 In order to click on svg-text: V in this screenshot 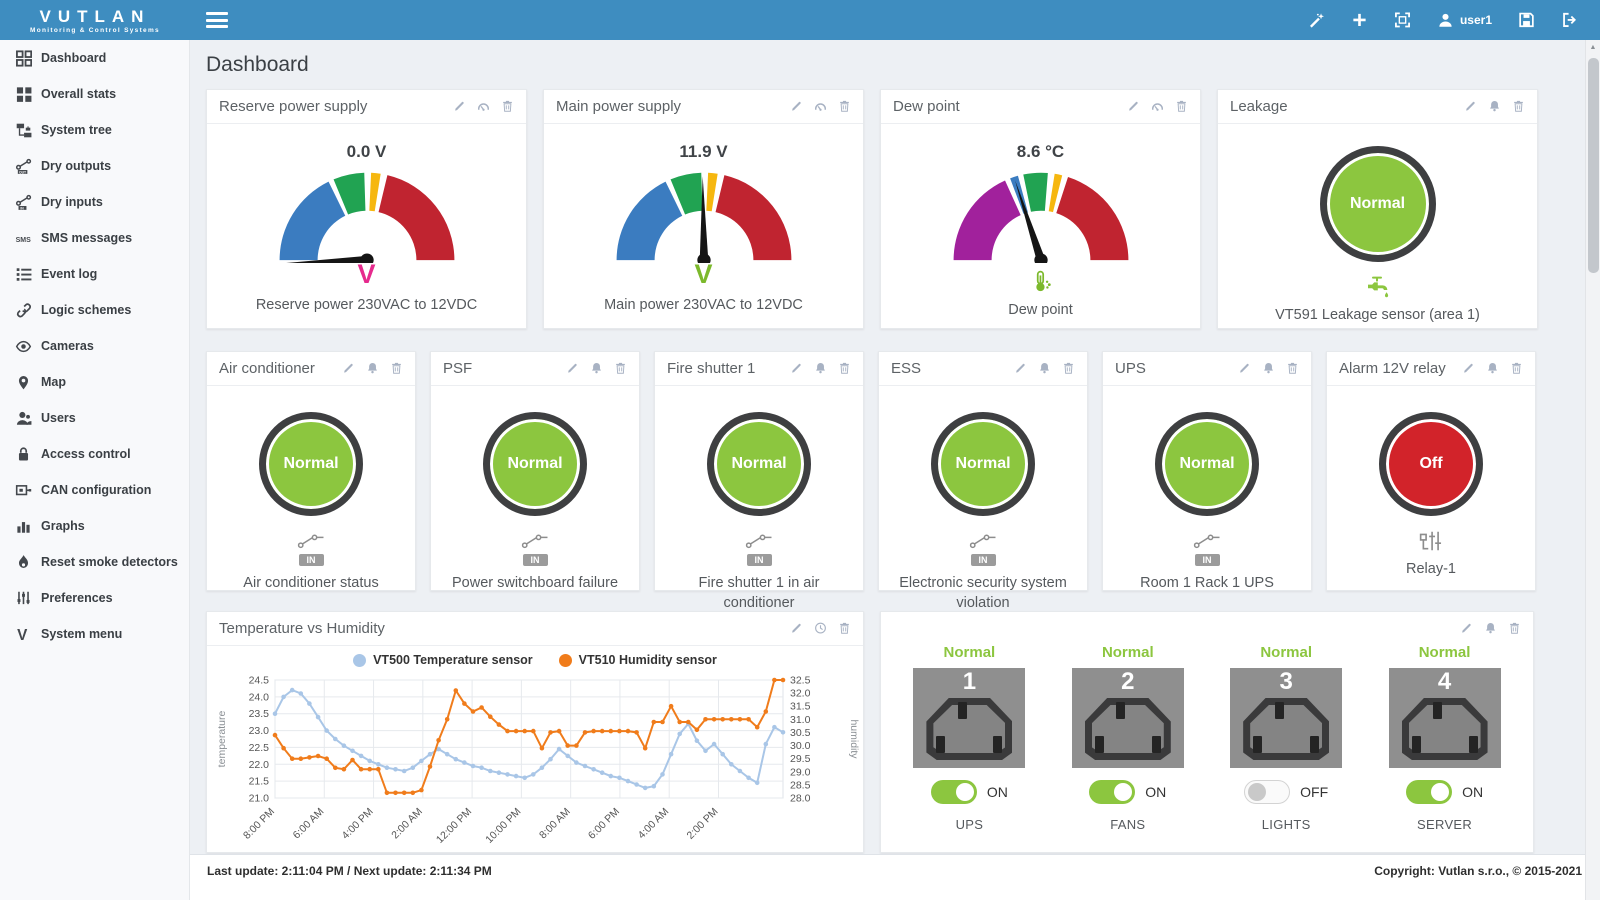, I will do `click(22, 635)`.